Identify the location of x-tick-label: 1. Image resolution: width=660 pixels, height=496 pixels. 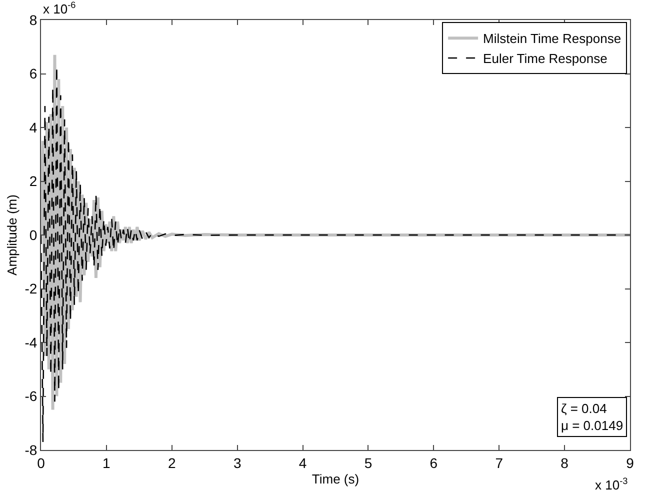
(106, 462).